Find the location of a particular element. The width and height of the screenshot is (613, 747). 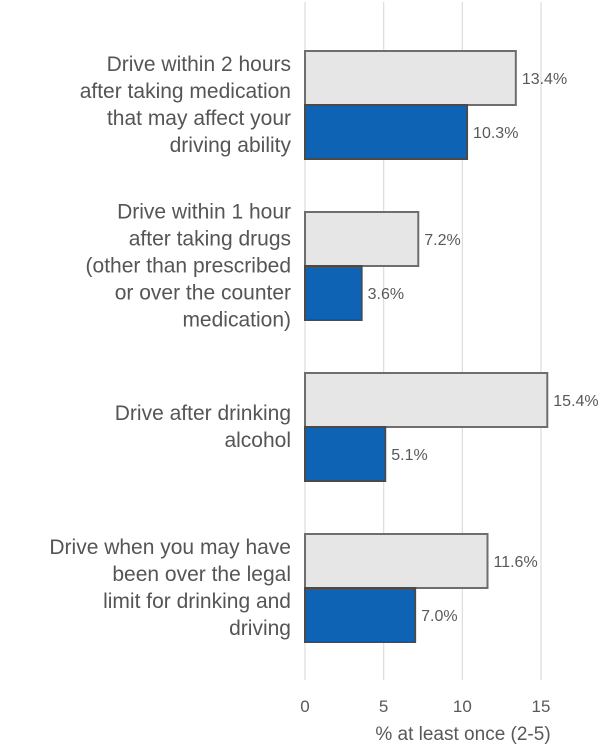

category-label-1-line-2: after taking medication is located at coordinates (185, 91).